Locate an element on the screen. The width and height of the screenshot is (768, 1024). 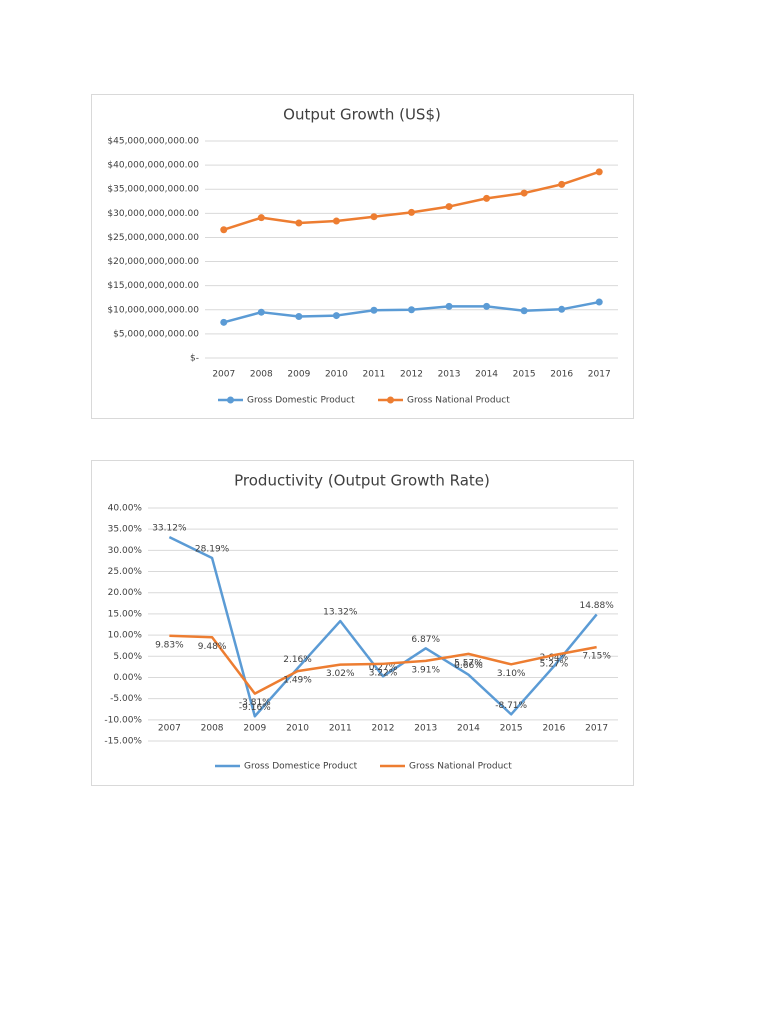
data-label: 9.83% is located at coordinates (169, 645).